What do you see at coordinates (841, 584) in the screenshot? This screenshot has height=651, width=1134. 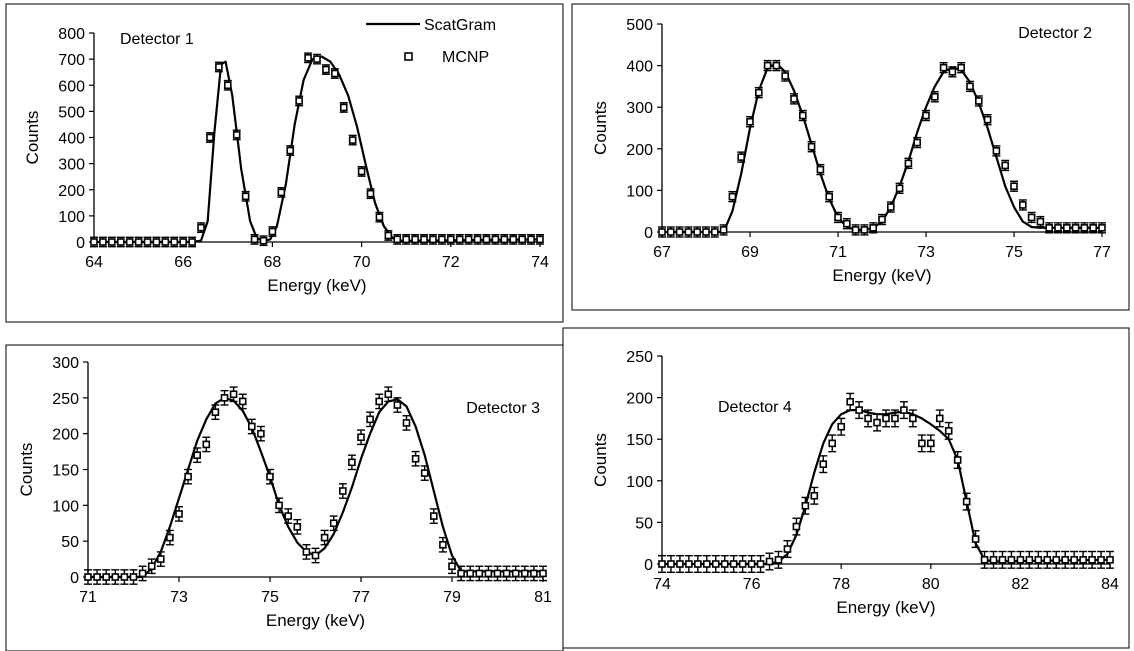 I see `x-tick-label: 78` at bounding box center [841, 584].